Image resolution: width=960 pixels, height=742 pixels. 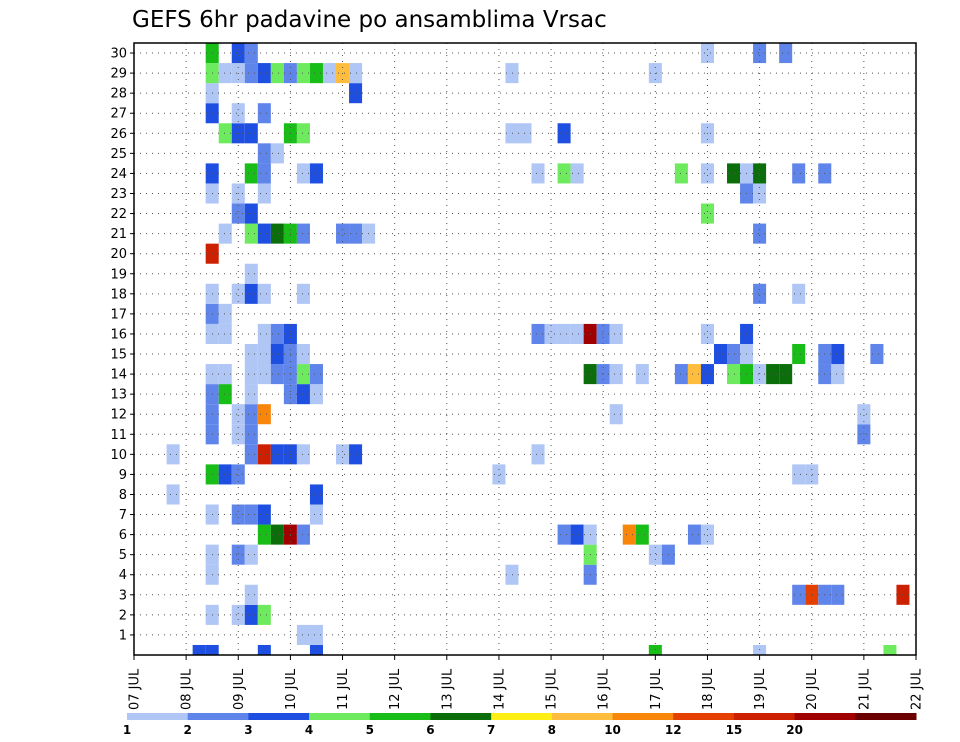 I want to click on y-tick-label: 15, so click(x=118, y=355).